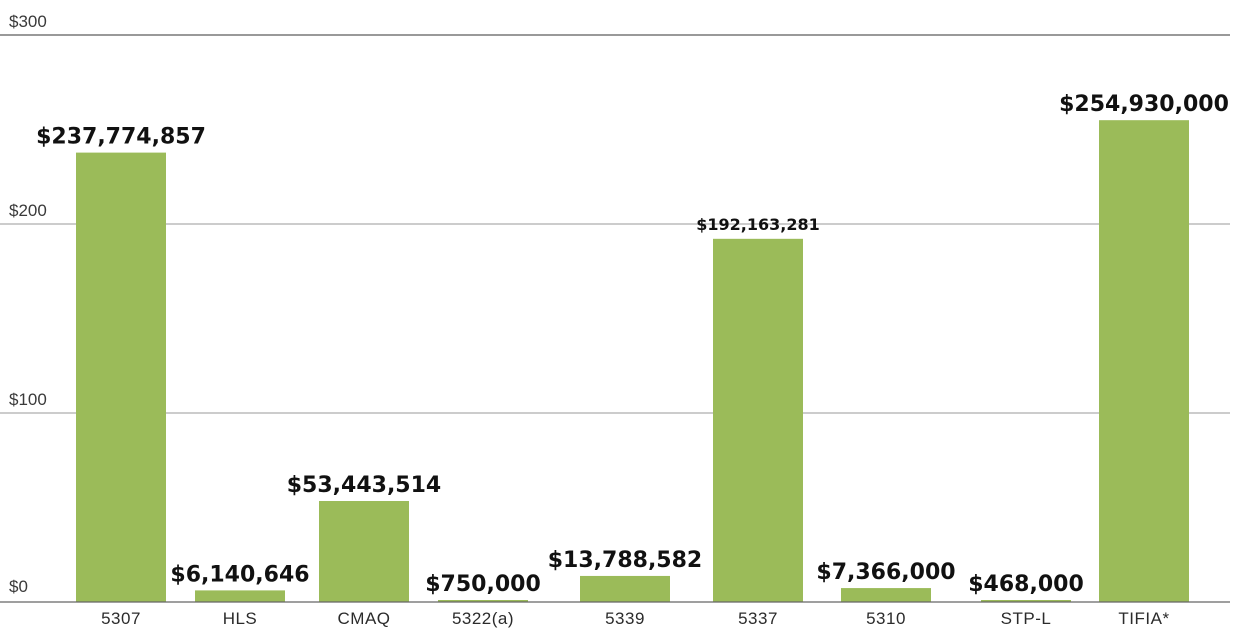 The image size is (1239, 630). I want to click on data-label: $254,930,000, so click(1144, 104).